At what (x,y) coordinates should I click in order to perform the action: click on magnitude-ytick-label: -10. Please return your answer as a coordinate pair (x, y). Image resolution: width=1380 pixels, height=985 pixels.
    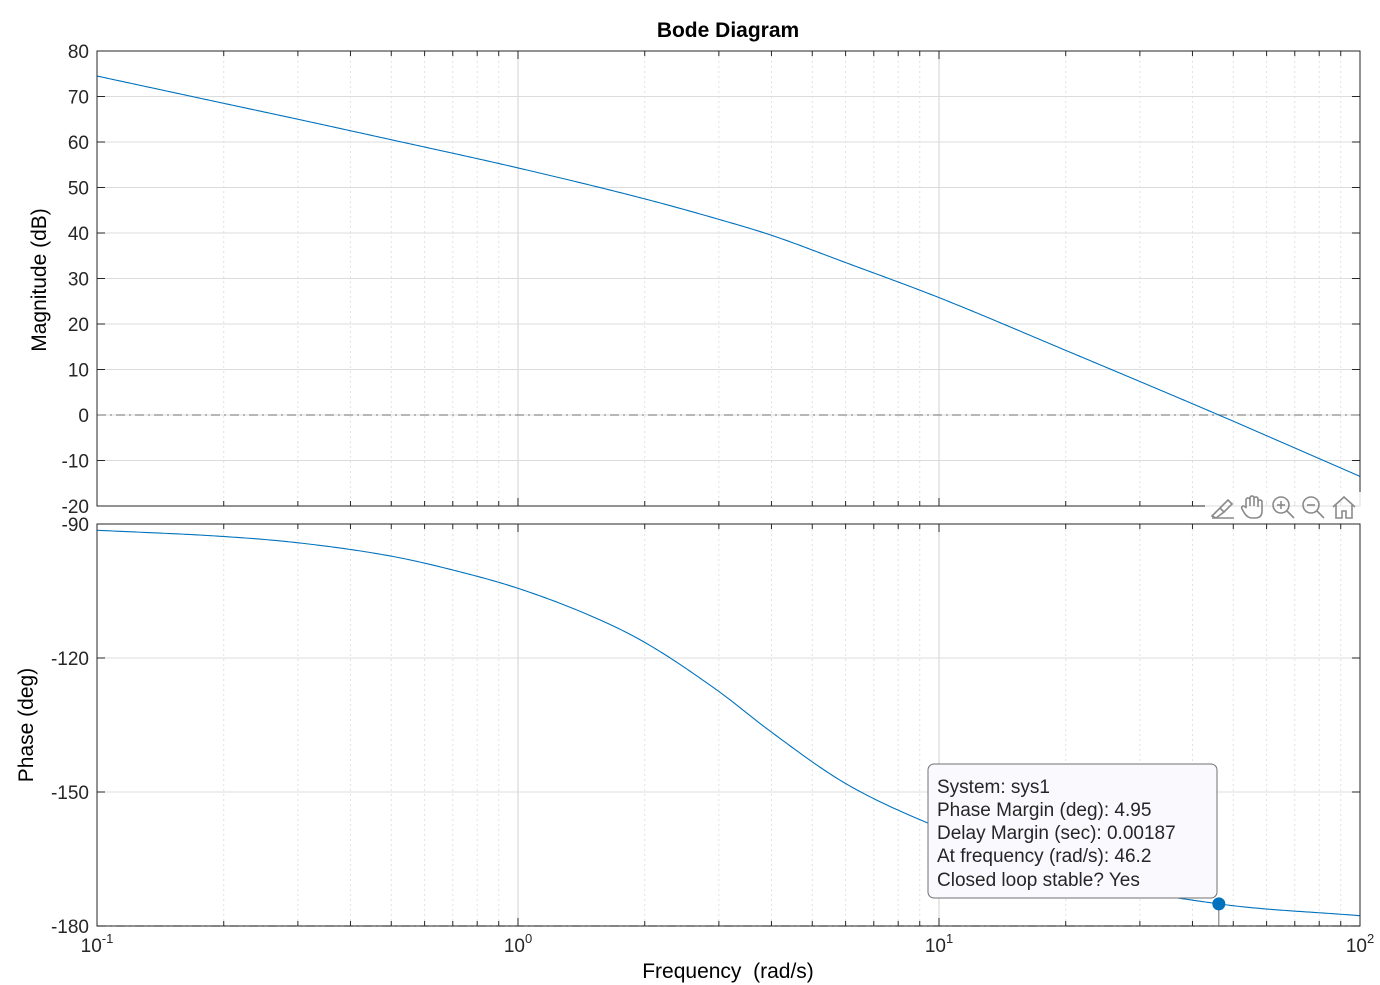
    Looking at the image, I should click on (75, 462).